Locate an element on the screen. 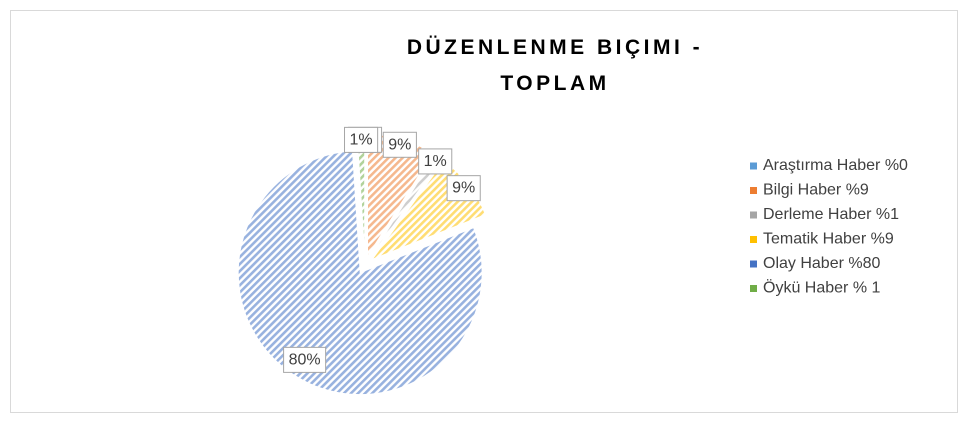  legend-label: Bilgi Haber %9 is located at coordinates (816, 190).